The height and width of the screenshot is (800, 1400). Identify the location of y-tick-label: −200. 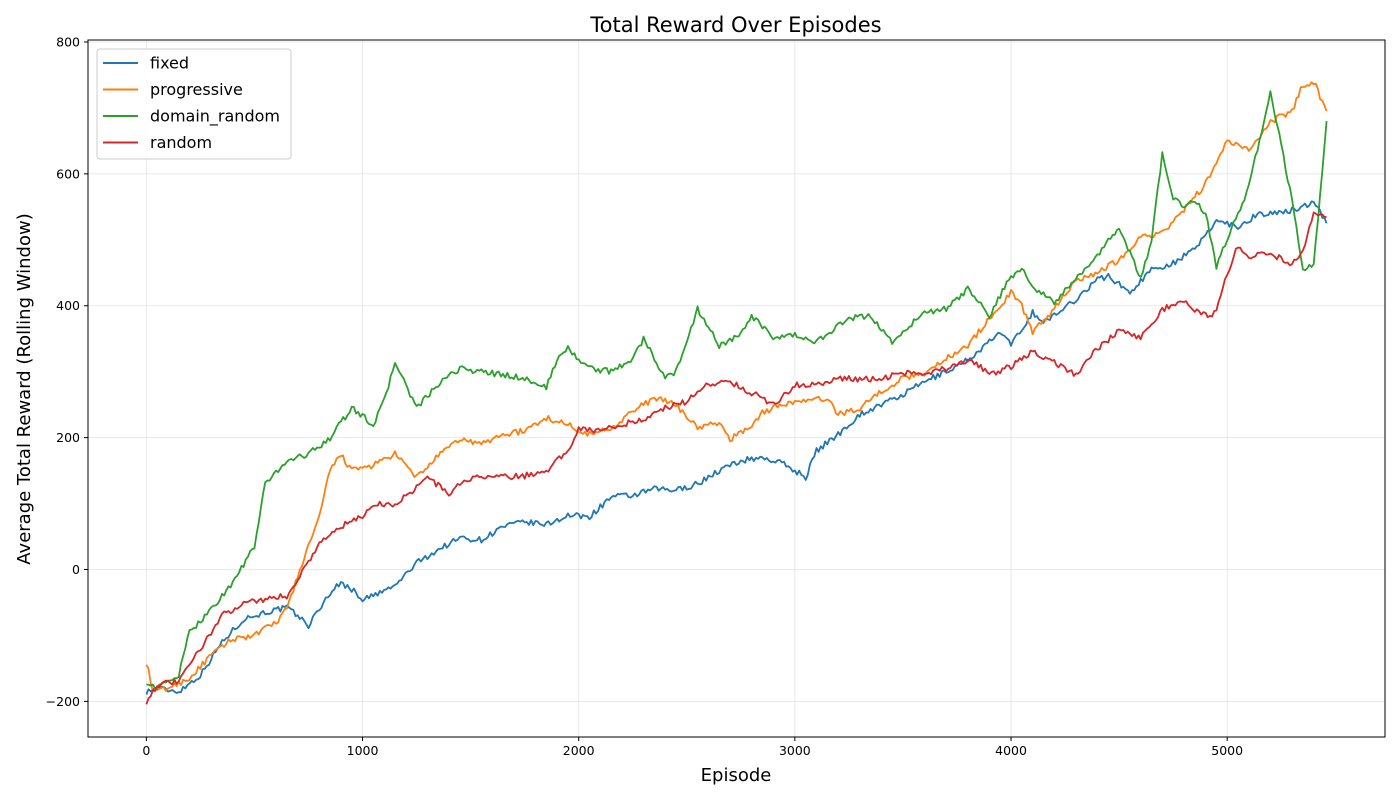
(63, 701).